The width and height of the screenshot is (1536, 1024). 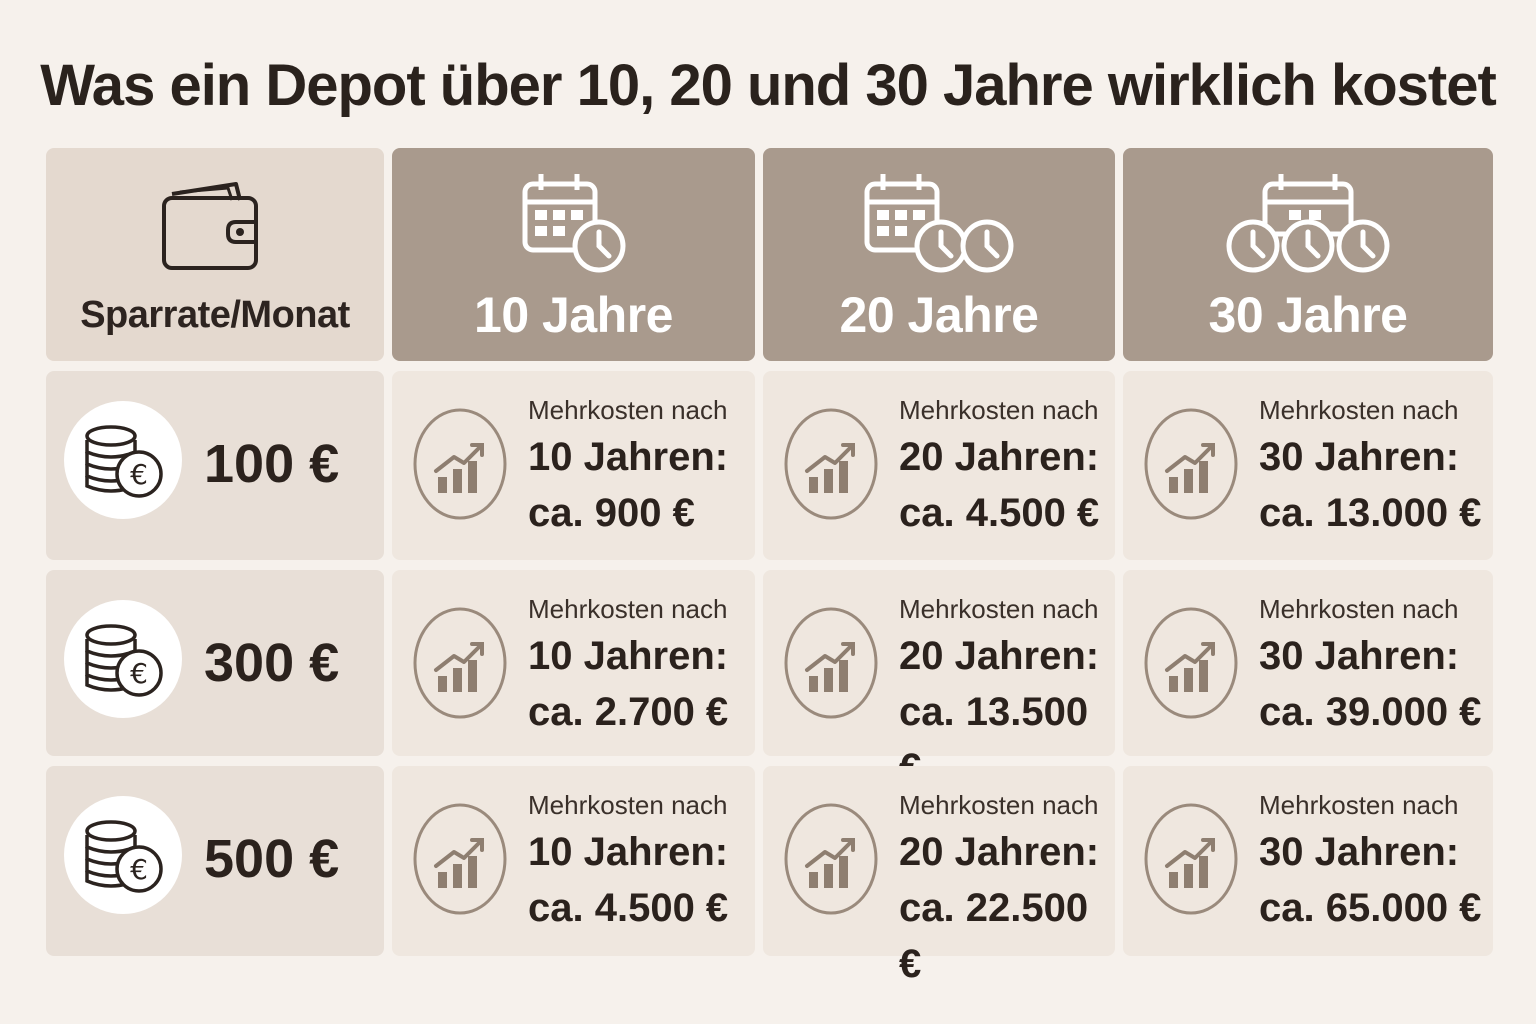 I want to click on header-10-years: 10 Jahre, so click(x=573, y=254).